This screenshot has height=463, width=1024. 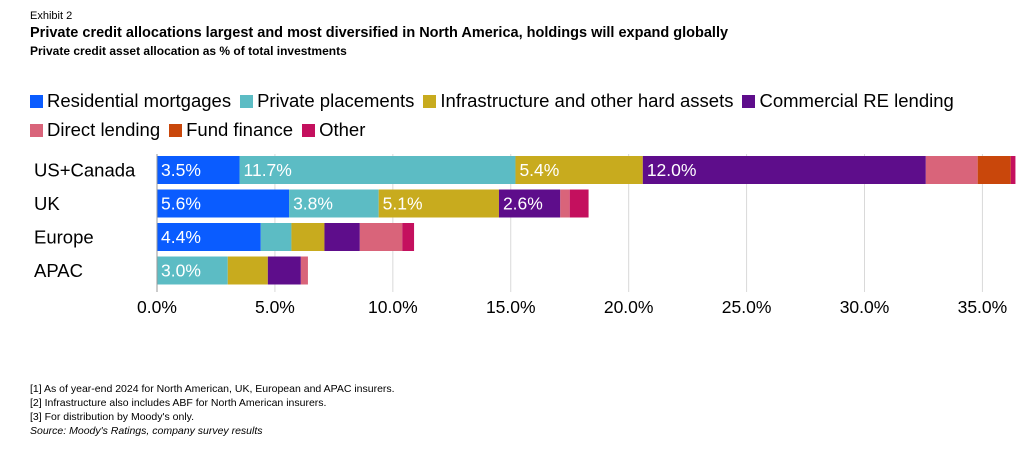 What do you see at coordinates (511, 307) in the screenshot?
I see `x-tick-label: 15.0%` at bounding box center [511, 307].